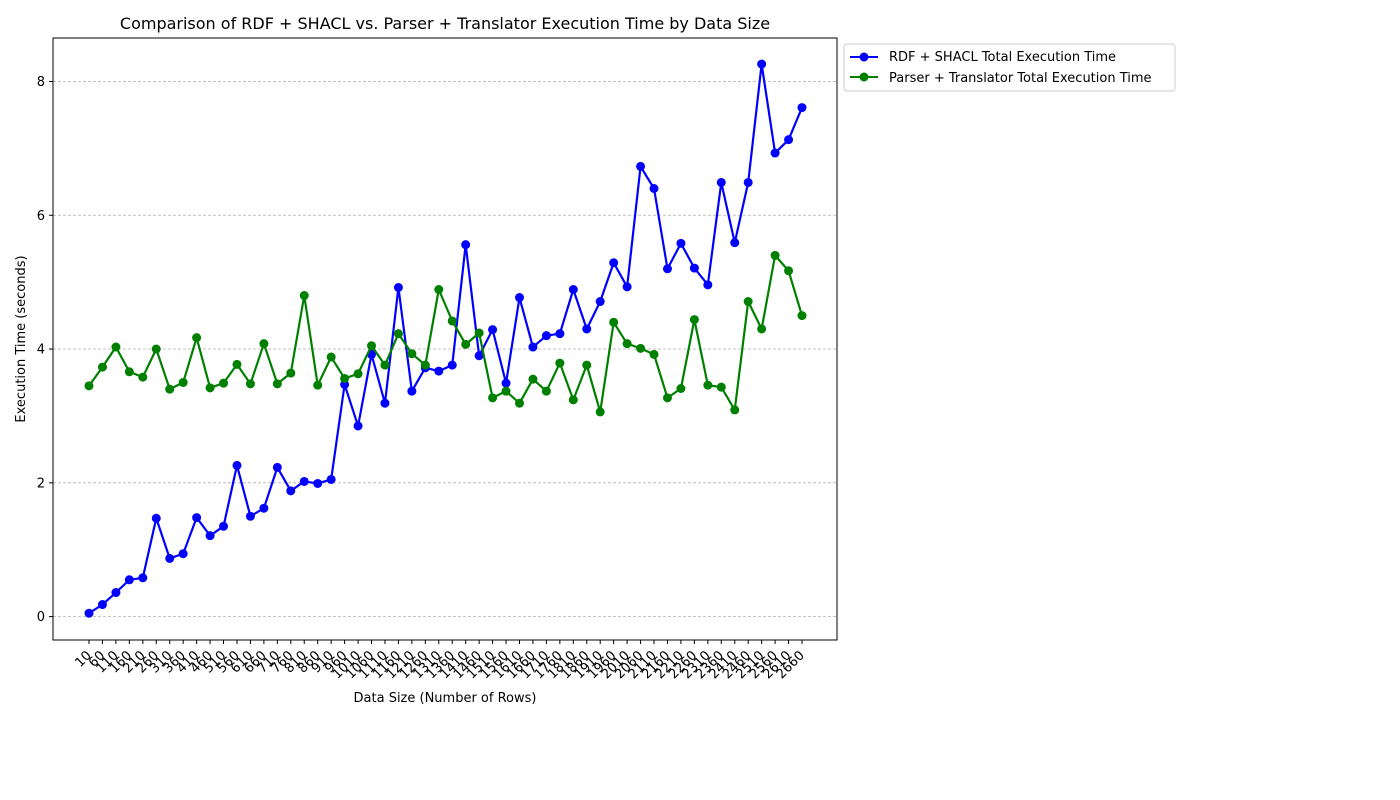 This screenshot has height=800, width=1400. I want to click on legend-marker-rdf-shacl, so click(864, 57).